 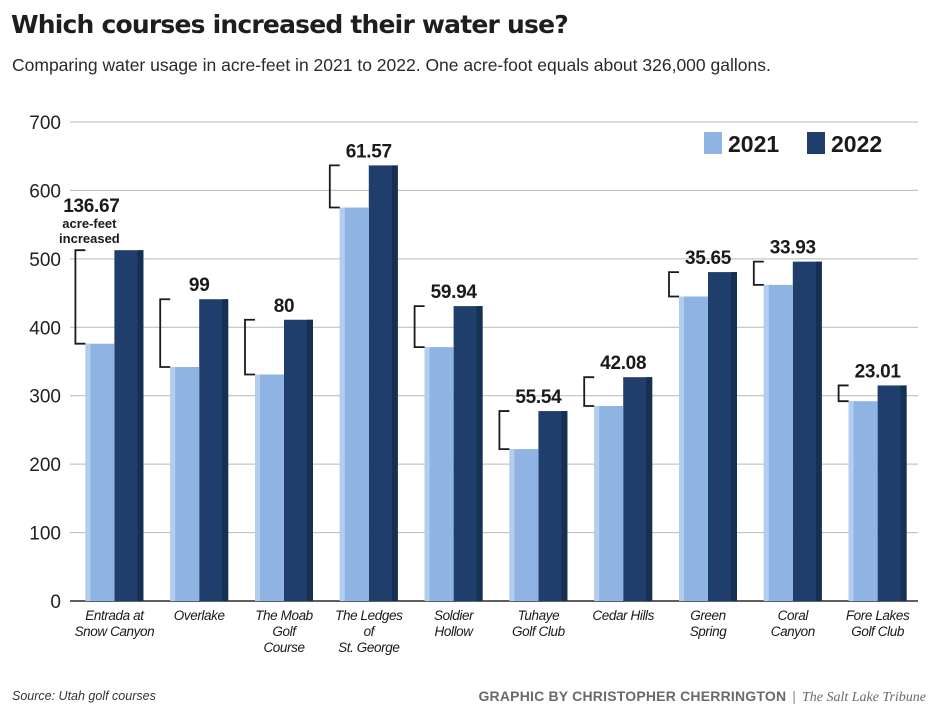 I want to click on y-axis-ticks: 0 100 200 300 400 500 600 700, so click(x=45, y=363).